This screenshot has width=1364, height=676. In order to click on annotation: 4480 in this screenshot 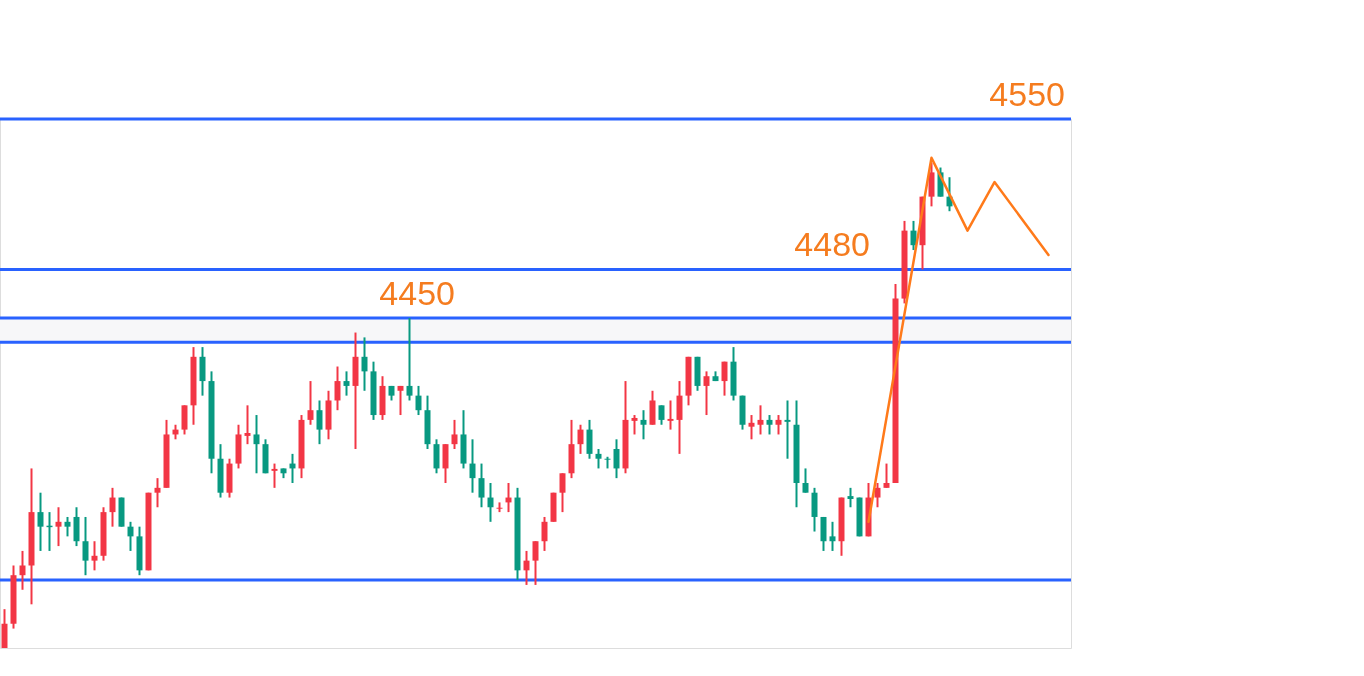, I will do `click(832, 244)`.